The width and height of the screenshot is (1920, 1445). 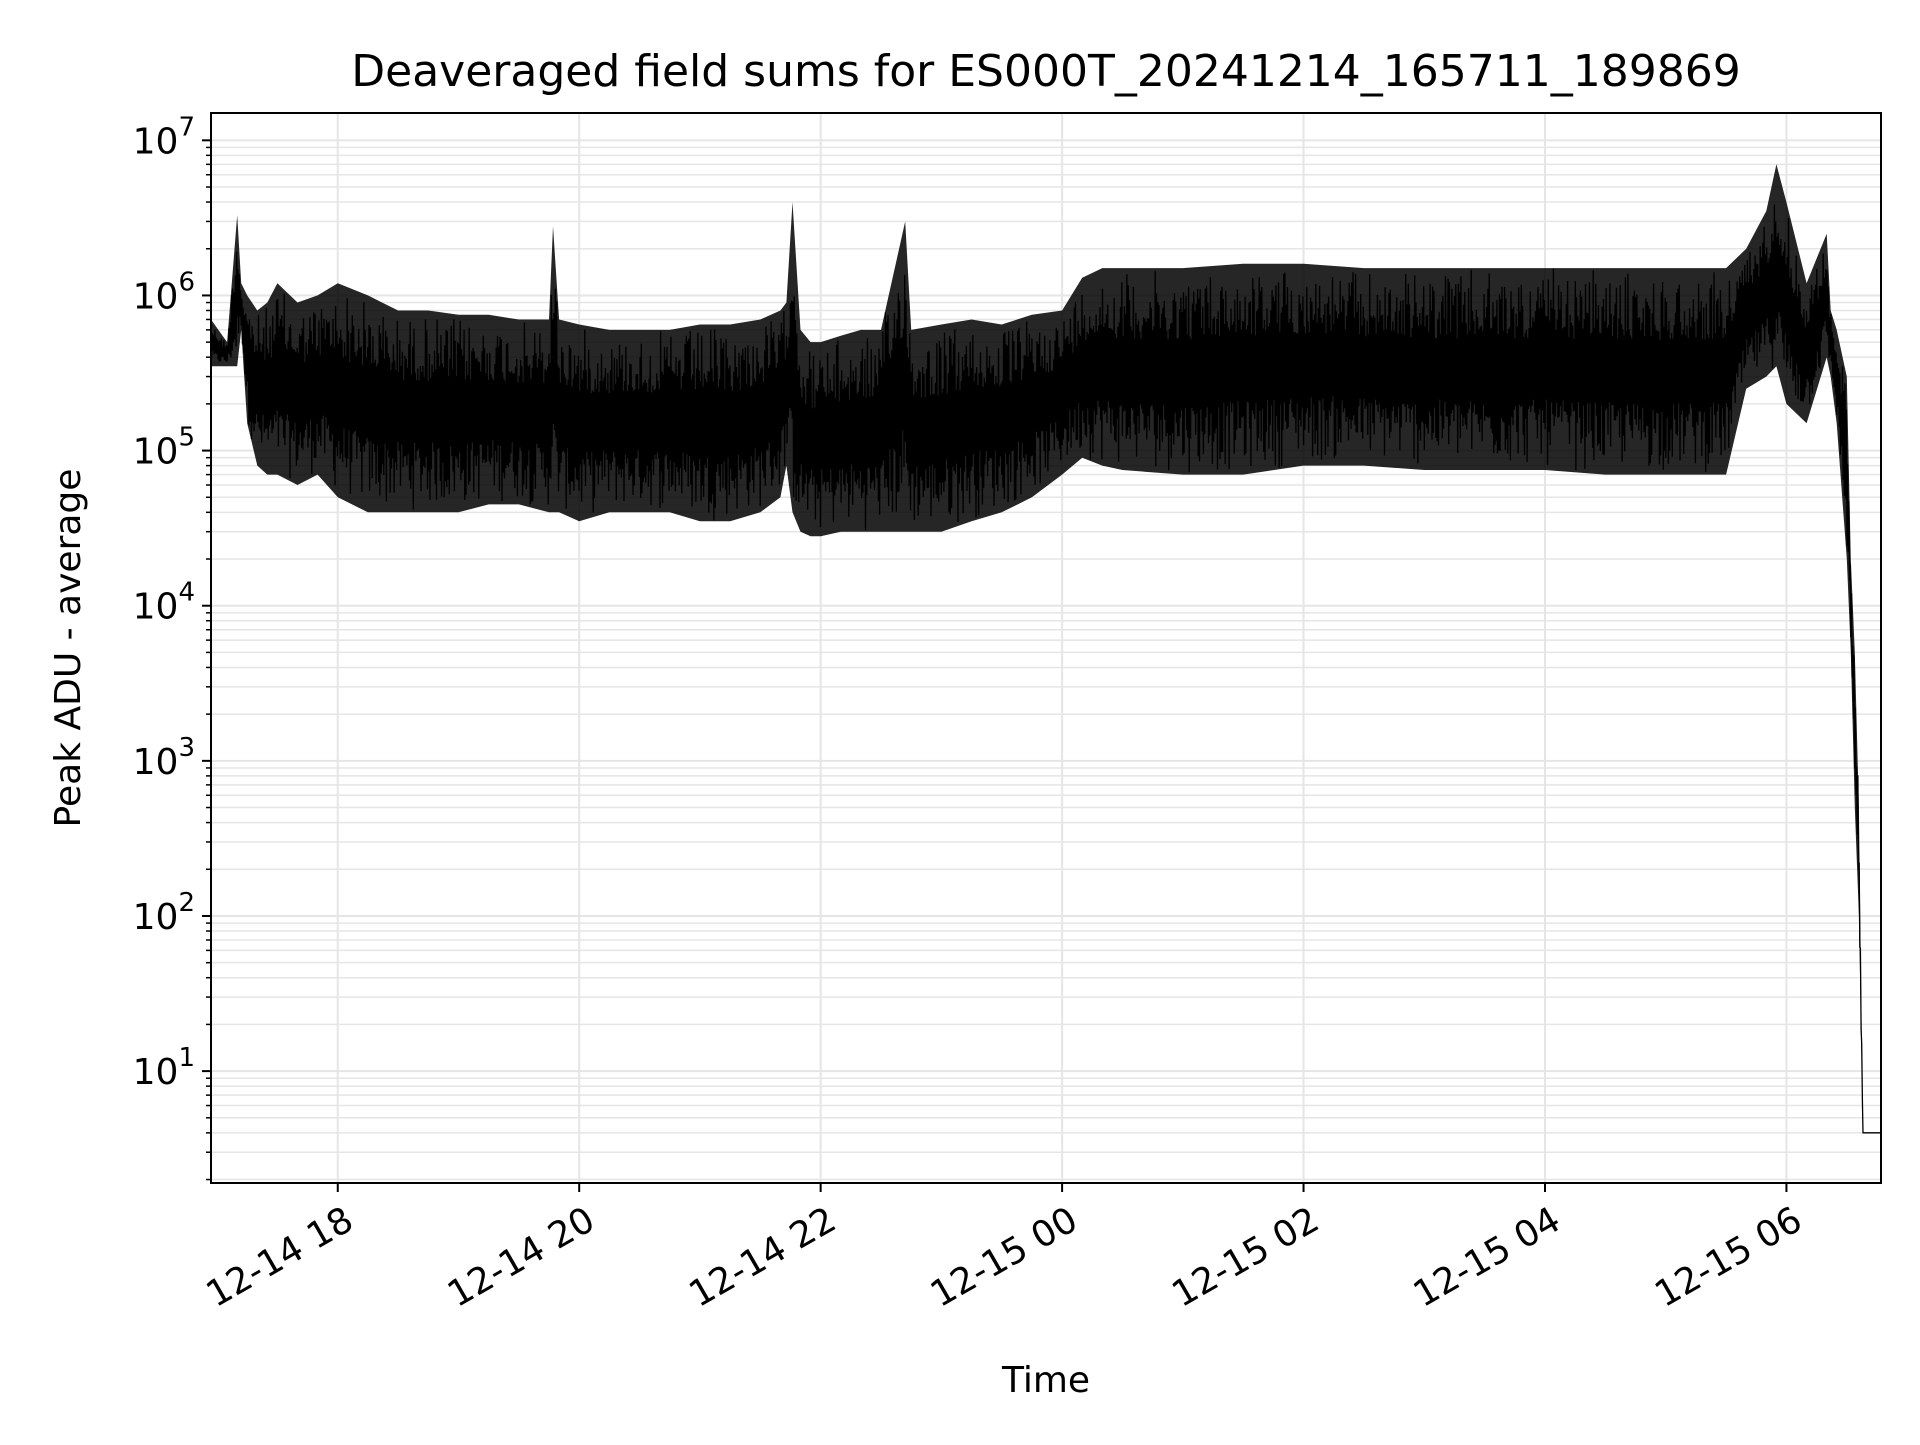 I want to click on x-axis-label: Time, so click(x=1045, y=1380).